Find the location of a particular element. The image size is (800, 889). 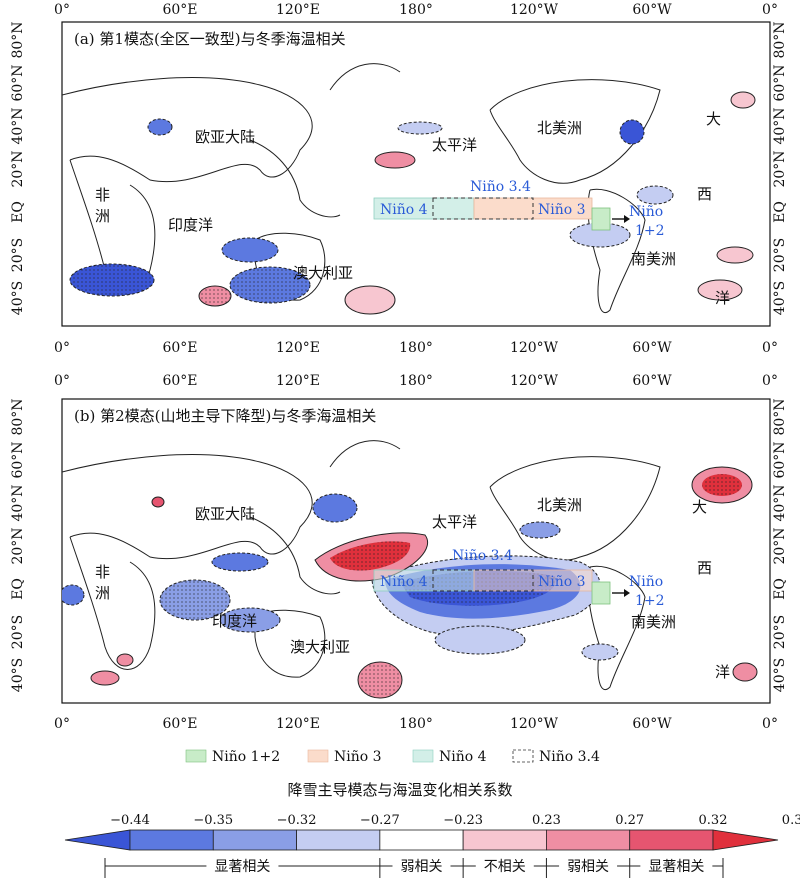

class-label-3: 弱相关 is located at coordinates (588, 867).